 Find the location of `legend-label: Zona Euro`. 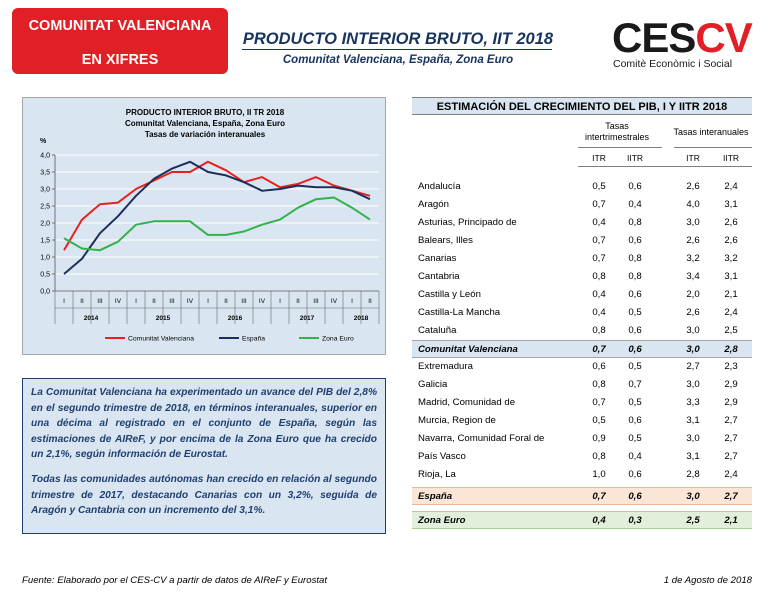

legend-label: Zona Euro is located at coordinates (338, 339).